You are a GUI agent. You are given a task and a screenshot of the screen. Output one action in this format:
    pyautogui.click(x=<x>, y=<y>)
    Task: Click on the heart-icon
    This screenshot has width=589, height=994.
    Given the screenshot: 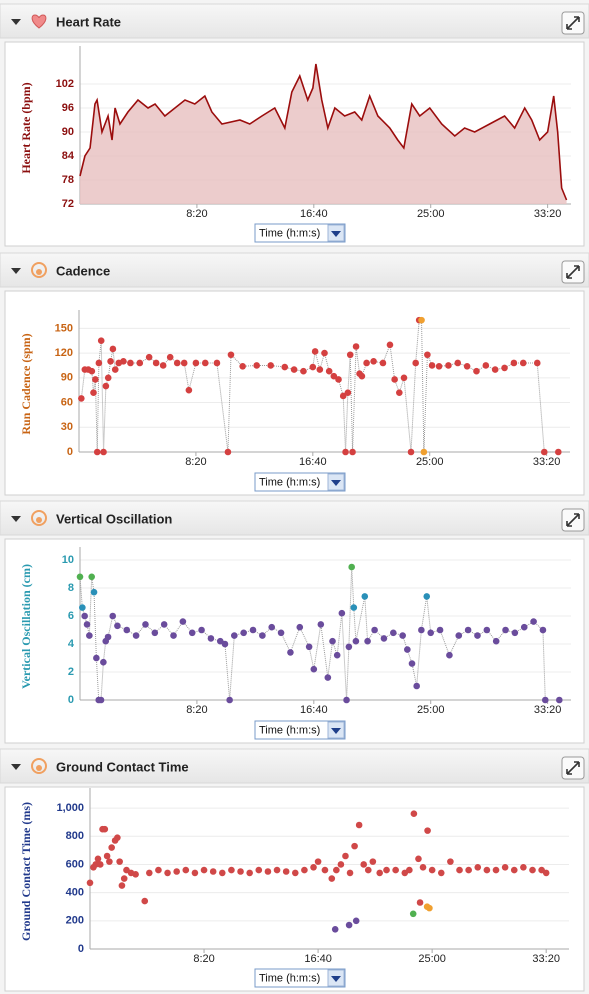 What is the action you would take?
    pyautogui.click(x=39, y=21)
    